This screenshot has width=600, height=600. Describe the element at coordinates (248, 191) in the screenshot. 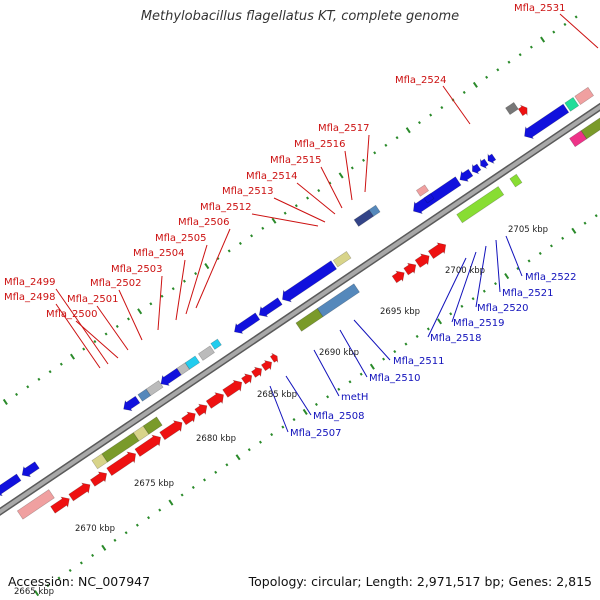

I see `gene-label-mfla-2513: Mfla_2513` at that location.